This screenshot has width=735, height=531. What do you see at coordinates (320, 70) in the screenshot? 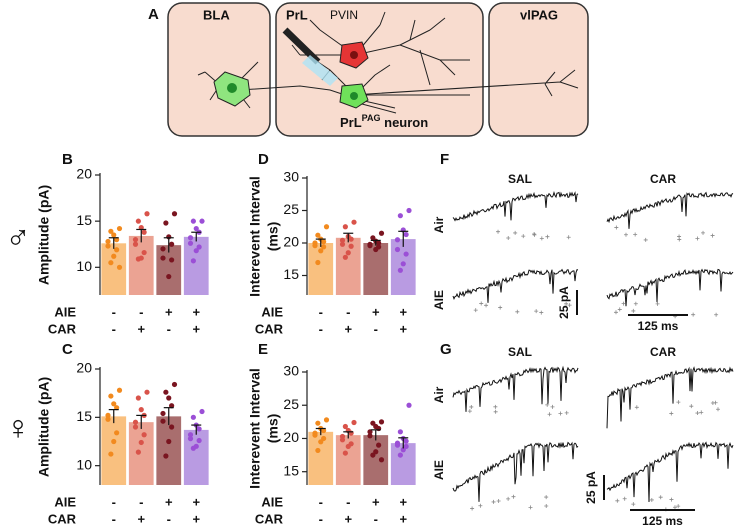
I see `light-cone` at bounding box center [320, 70].